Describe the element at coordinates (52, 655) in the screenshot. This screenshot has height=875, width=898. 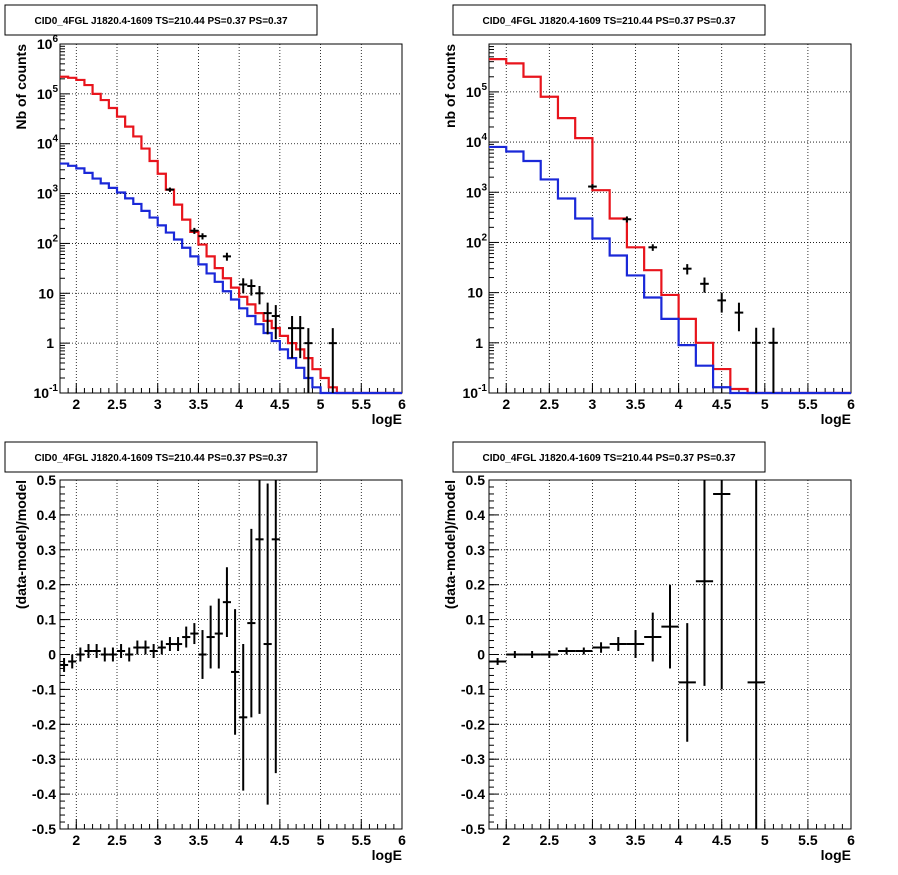
I see `y-tick-label: 0` at that location.